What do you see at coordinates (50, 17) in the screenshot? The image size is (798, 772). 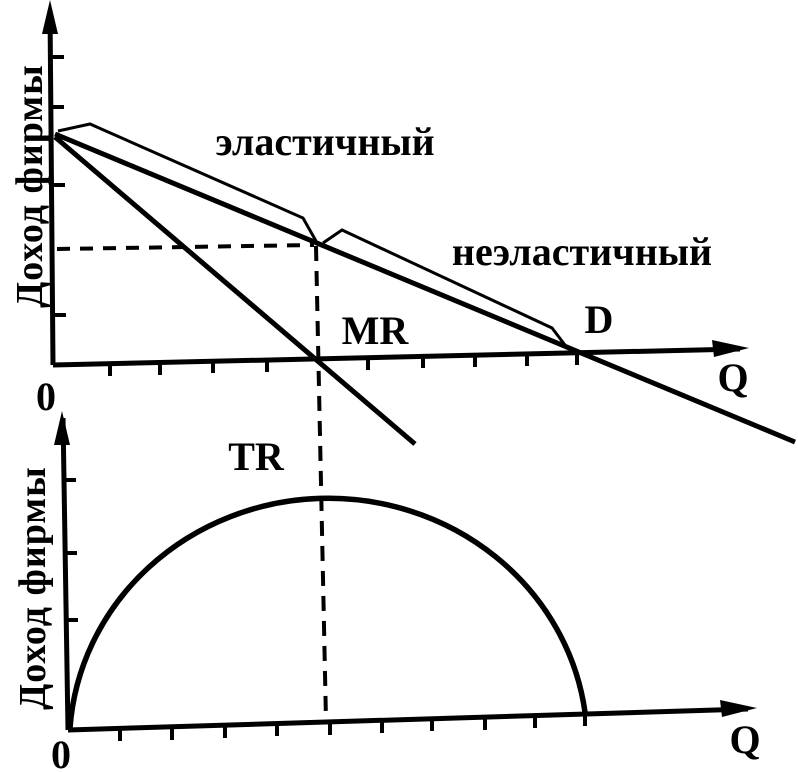 I see `top-y-axis-arrowhead` at bounding box center [50, 17].